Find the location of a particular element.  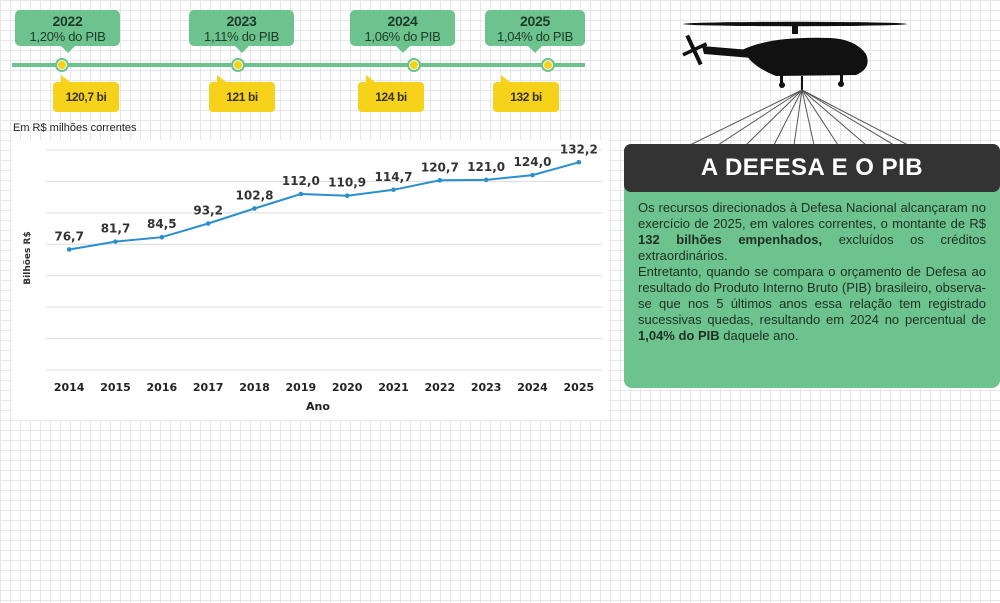

text-span: daquele ano. is located at coordinates (759, 335).